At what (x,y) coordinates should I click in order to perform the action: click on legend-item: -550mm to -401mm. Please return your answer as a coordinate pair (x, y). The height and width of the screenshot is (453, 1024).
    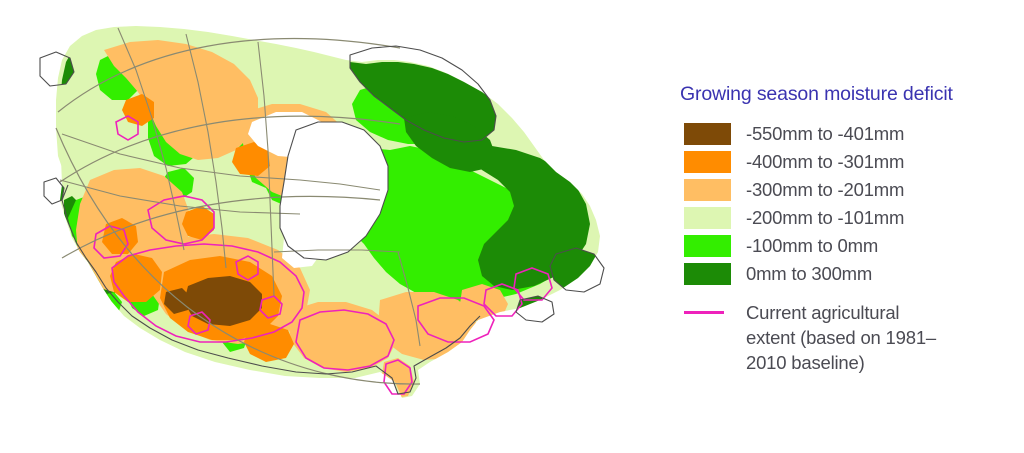
    Looking at the image, I should click on (843, 134).